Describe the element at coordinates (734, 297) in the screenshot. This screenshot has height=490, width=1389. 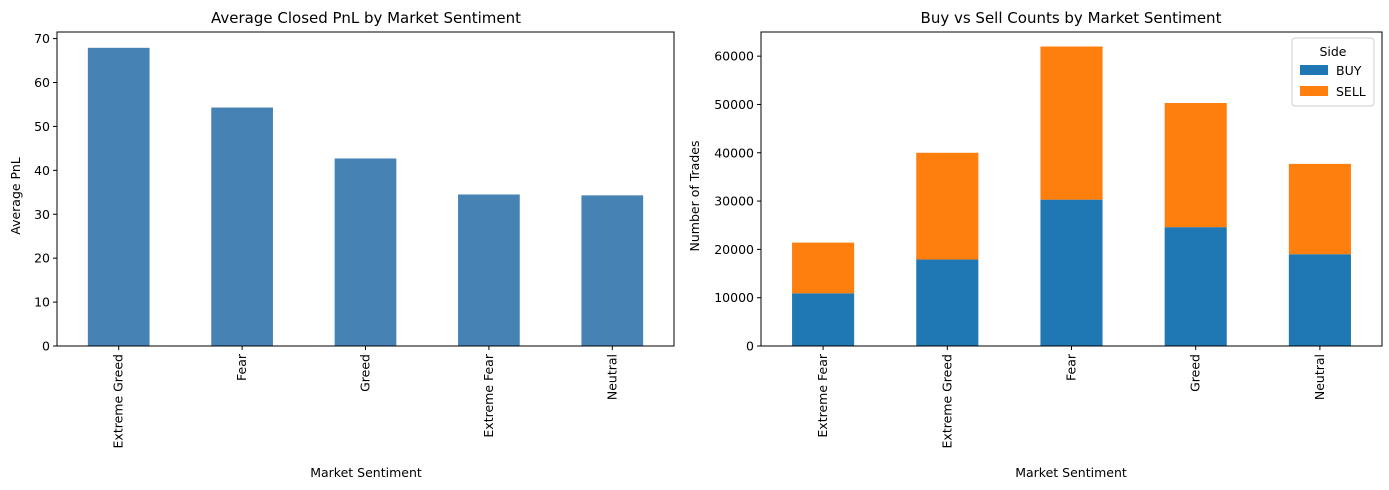
I see `y-tick-label: 10000` at that location.